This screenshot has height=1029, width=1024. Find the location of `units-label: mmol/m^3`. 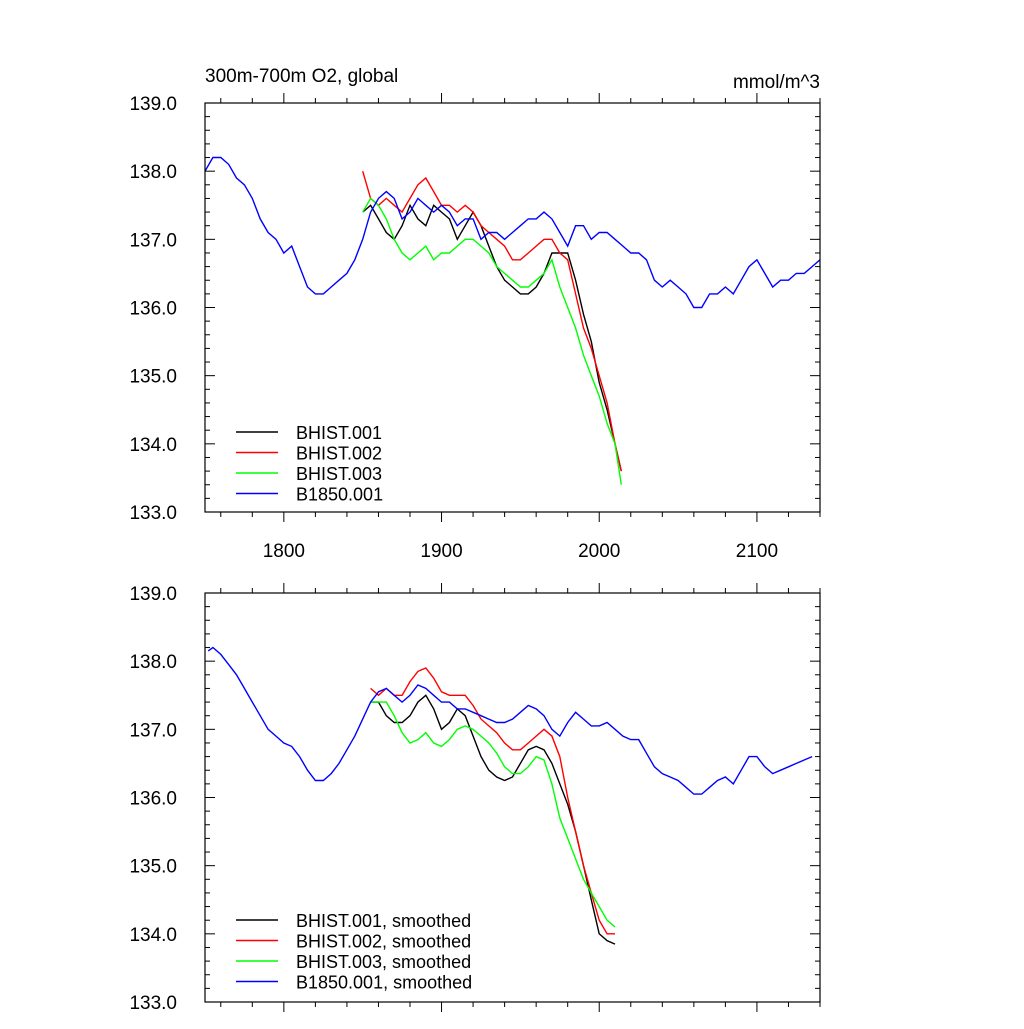

units-label: mmol/m^3 is located at coordinates (776, 82).